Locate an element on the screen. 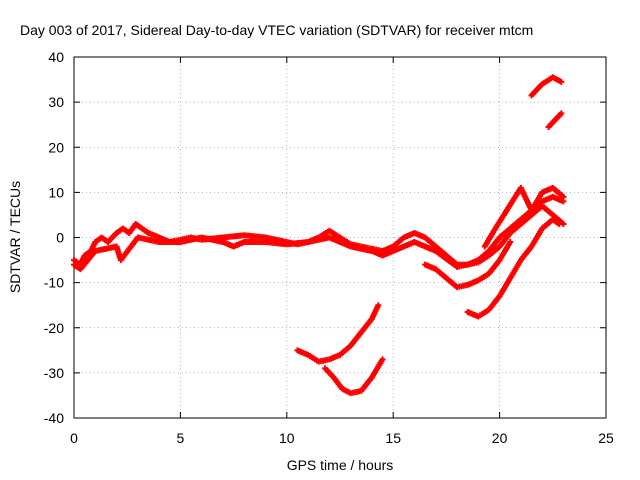 This screenshot has width=640, height=480. y-tick-label: -30 is located at coordinates (54, 373).